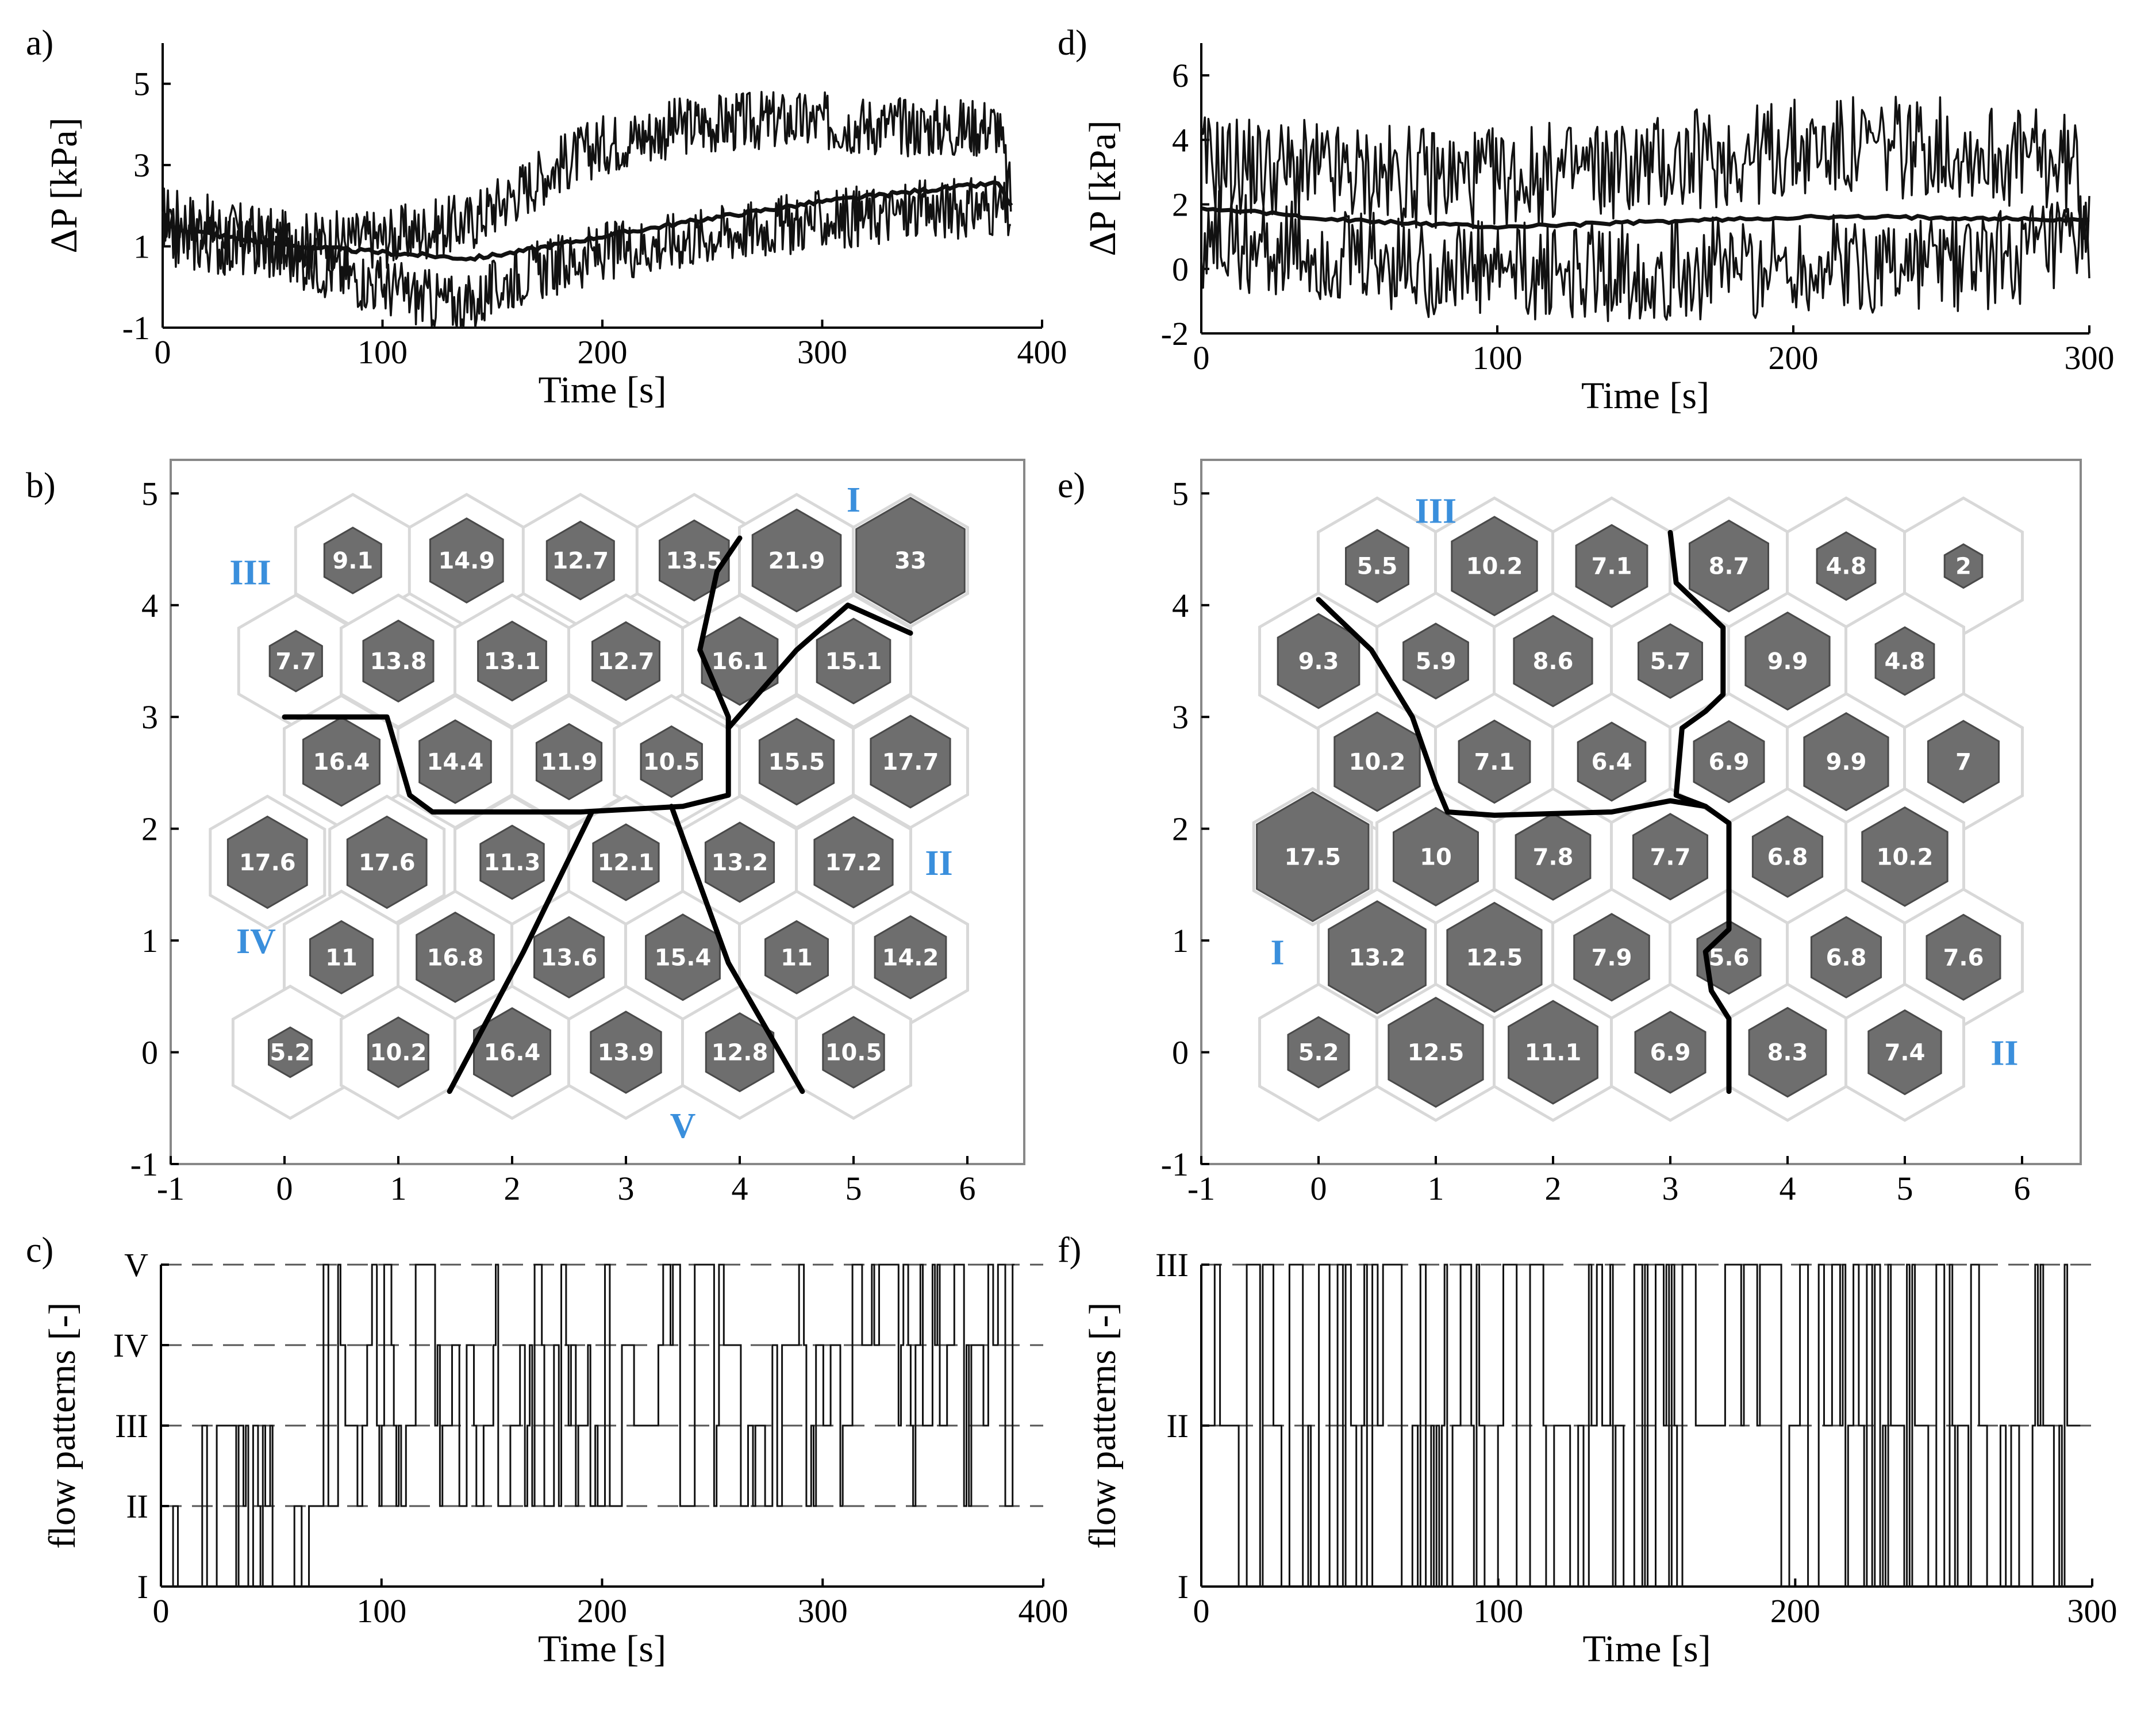 This screenshot has width=2133, height=1736. Describe the element at coordinates (398, 1188) in the screenshot. I see `panel-b-x-tick-label: 1` at that location.